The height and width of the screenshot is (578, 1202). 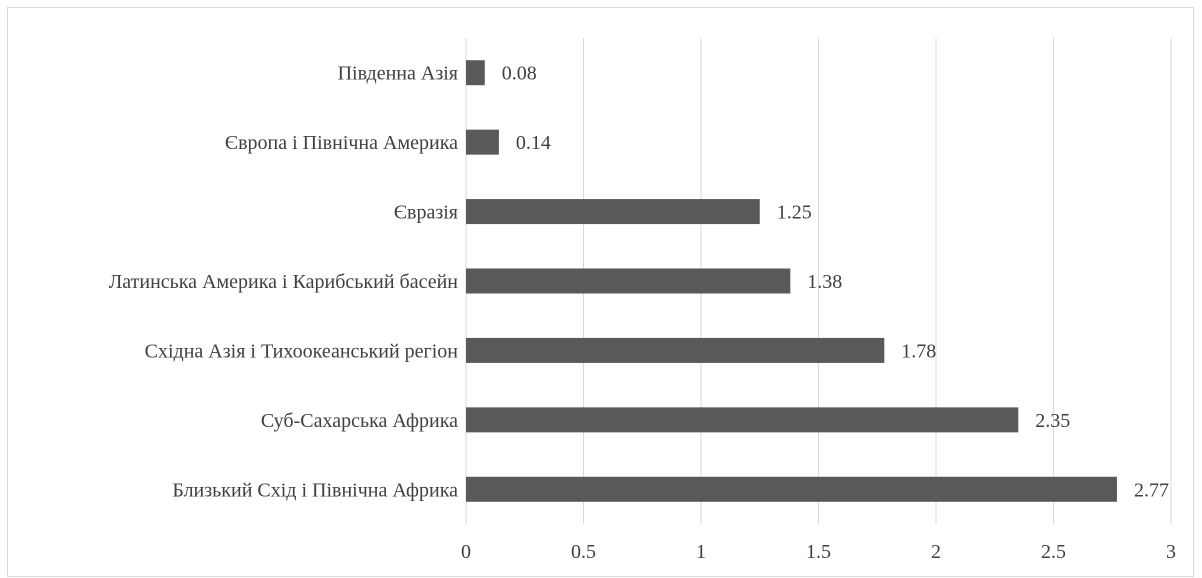 I want to click on x-tick-label: 0.5, so click(x=583, y=552).